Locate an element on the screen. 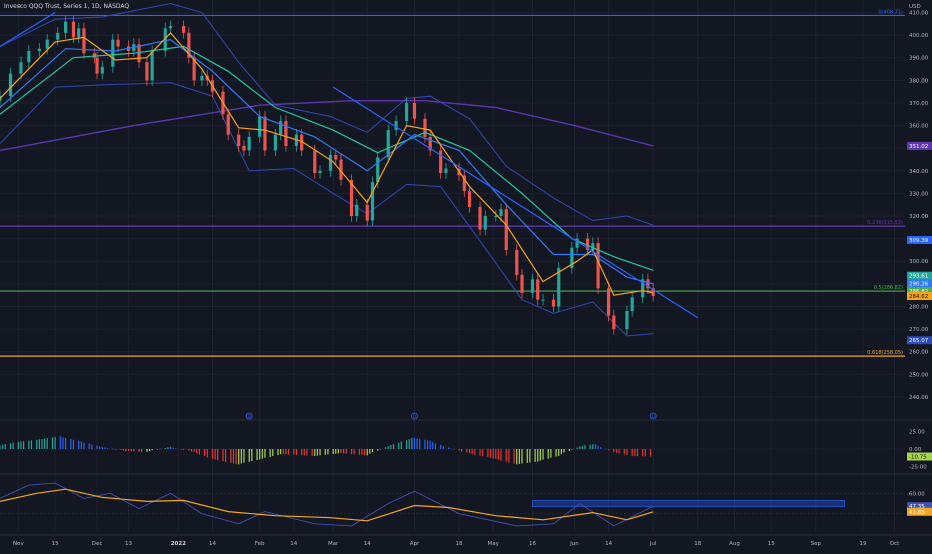 The width and height of the screenshot is (932, 554). time-axis-tick: 16 is located at coordinates (532, 544).